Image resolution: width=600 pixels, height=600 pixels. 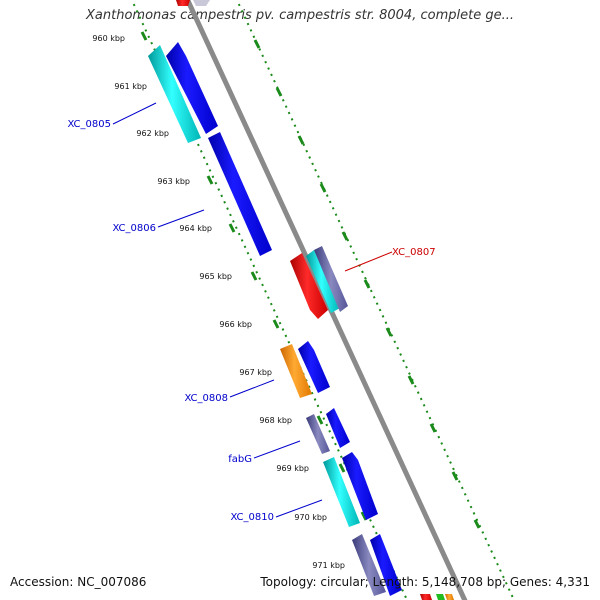 What do you see at coordinates (414, 252) in the screenshot?
I see `gene-label: XC_0807` at bounding box center [414, 252].